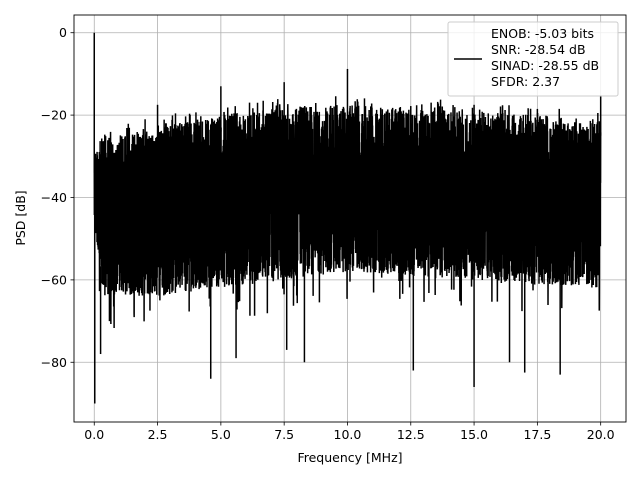 The height and width of the screenshot is (480, 640). What do you see at coordinates (54, 362) in the screenshot?
I see `y-tick-label: −80` at bounding box center [54, 362].